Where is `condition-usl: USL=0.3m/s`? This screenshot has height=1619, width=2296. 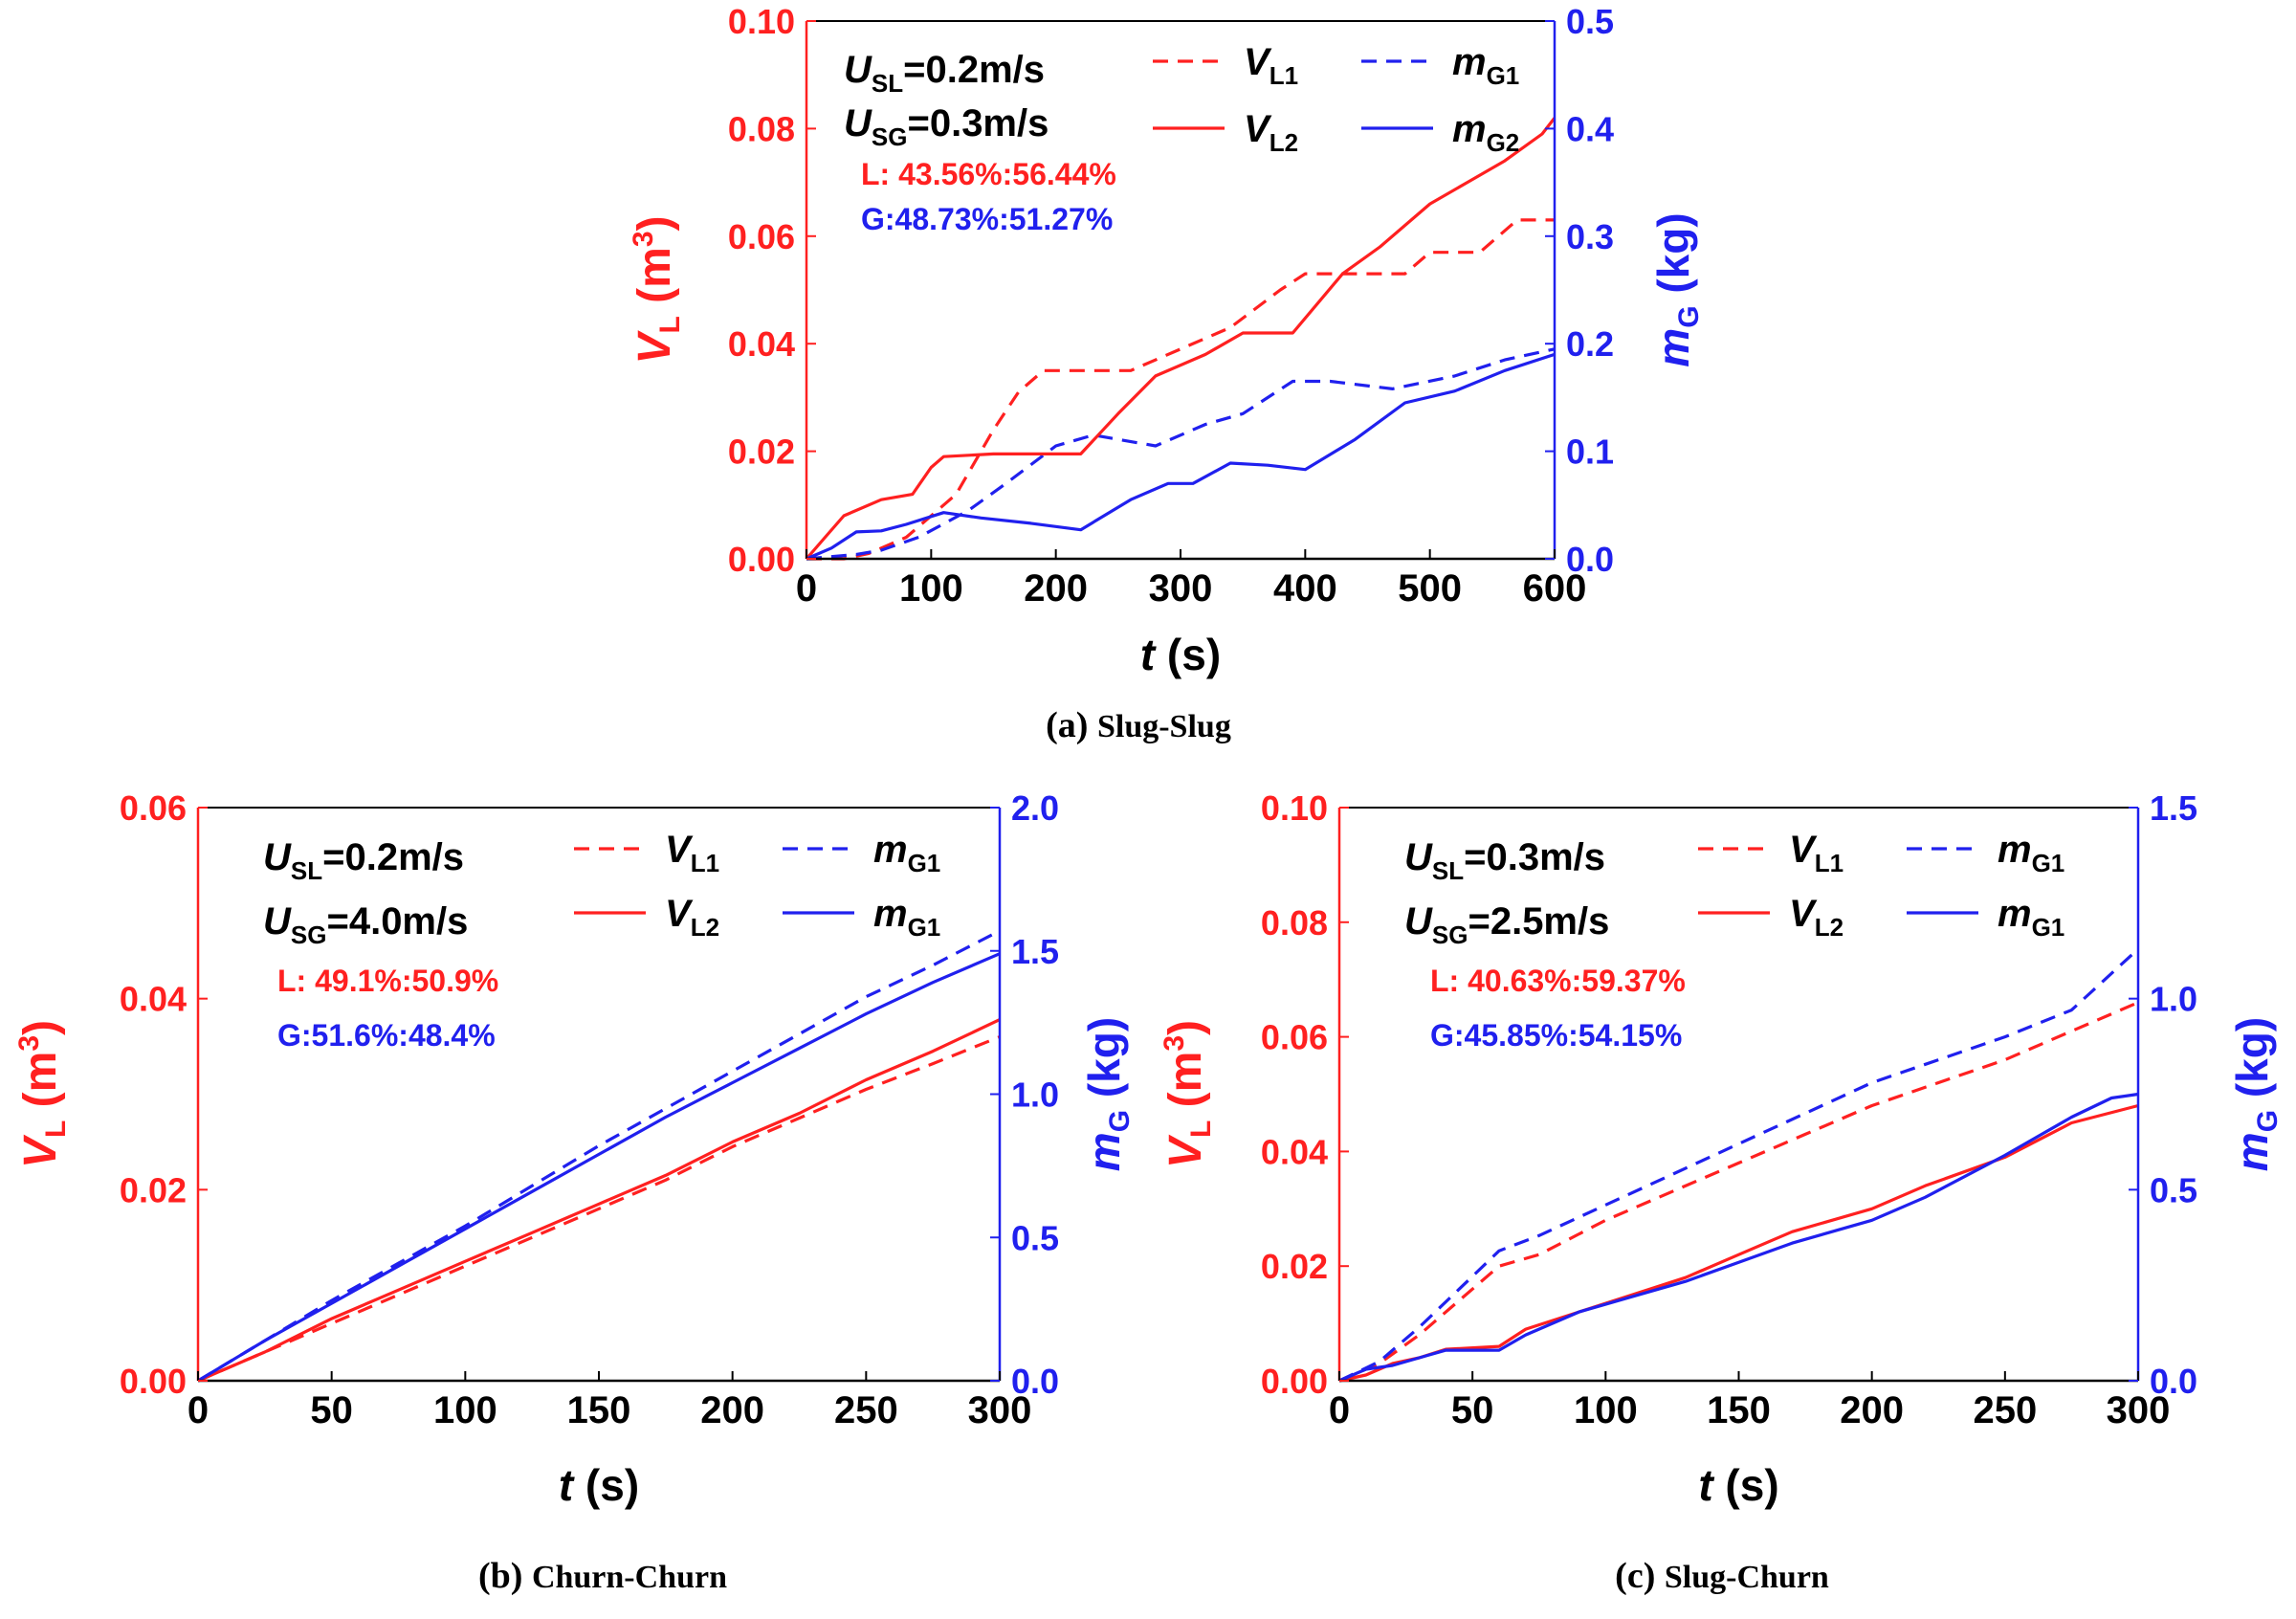 condition-usl: USL=0.3m/s is located at coordinates (1505, 860).